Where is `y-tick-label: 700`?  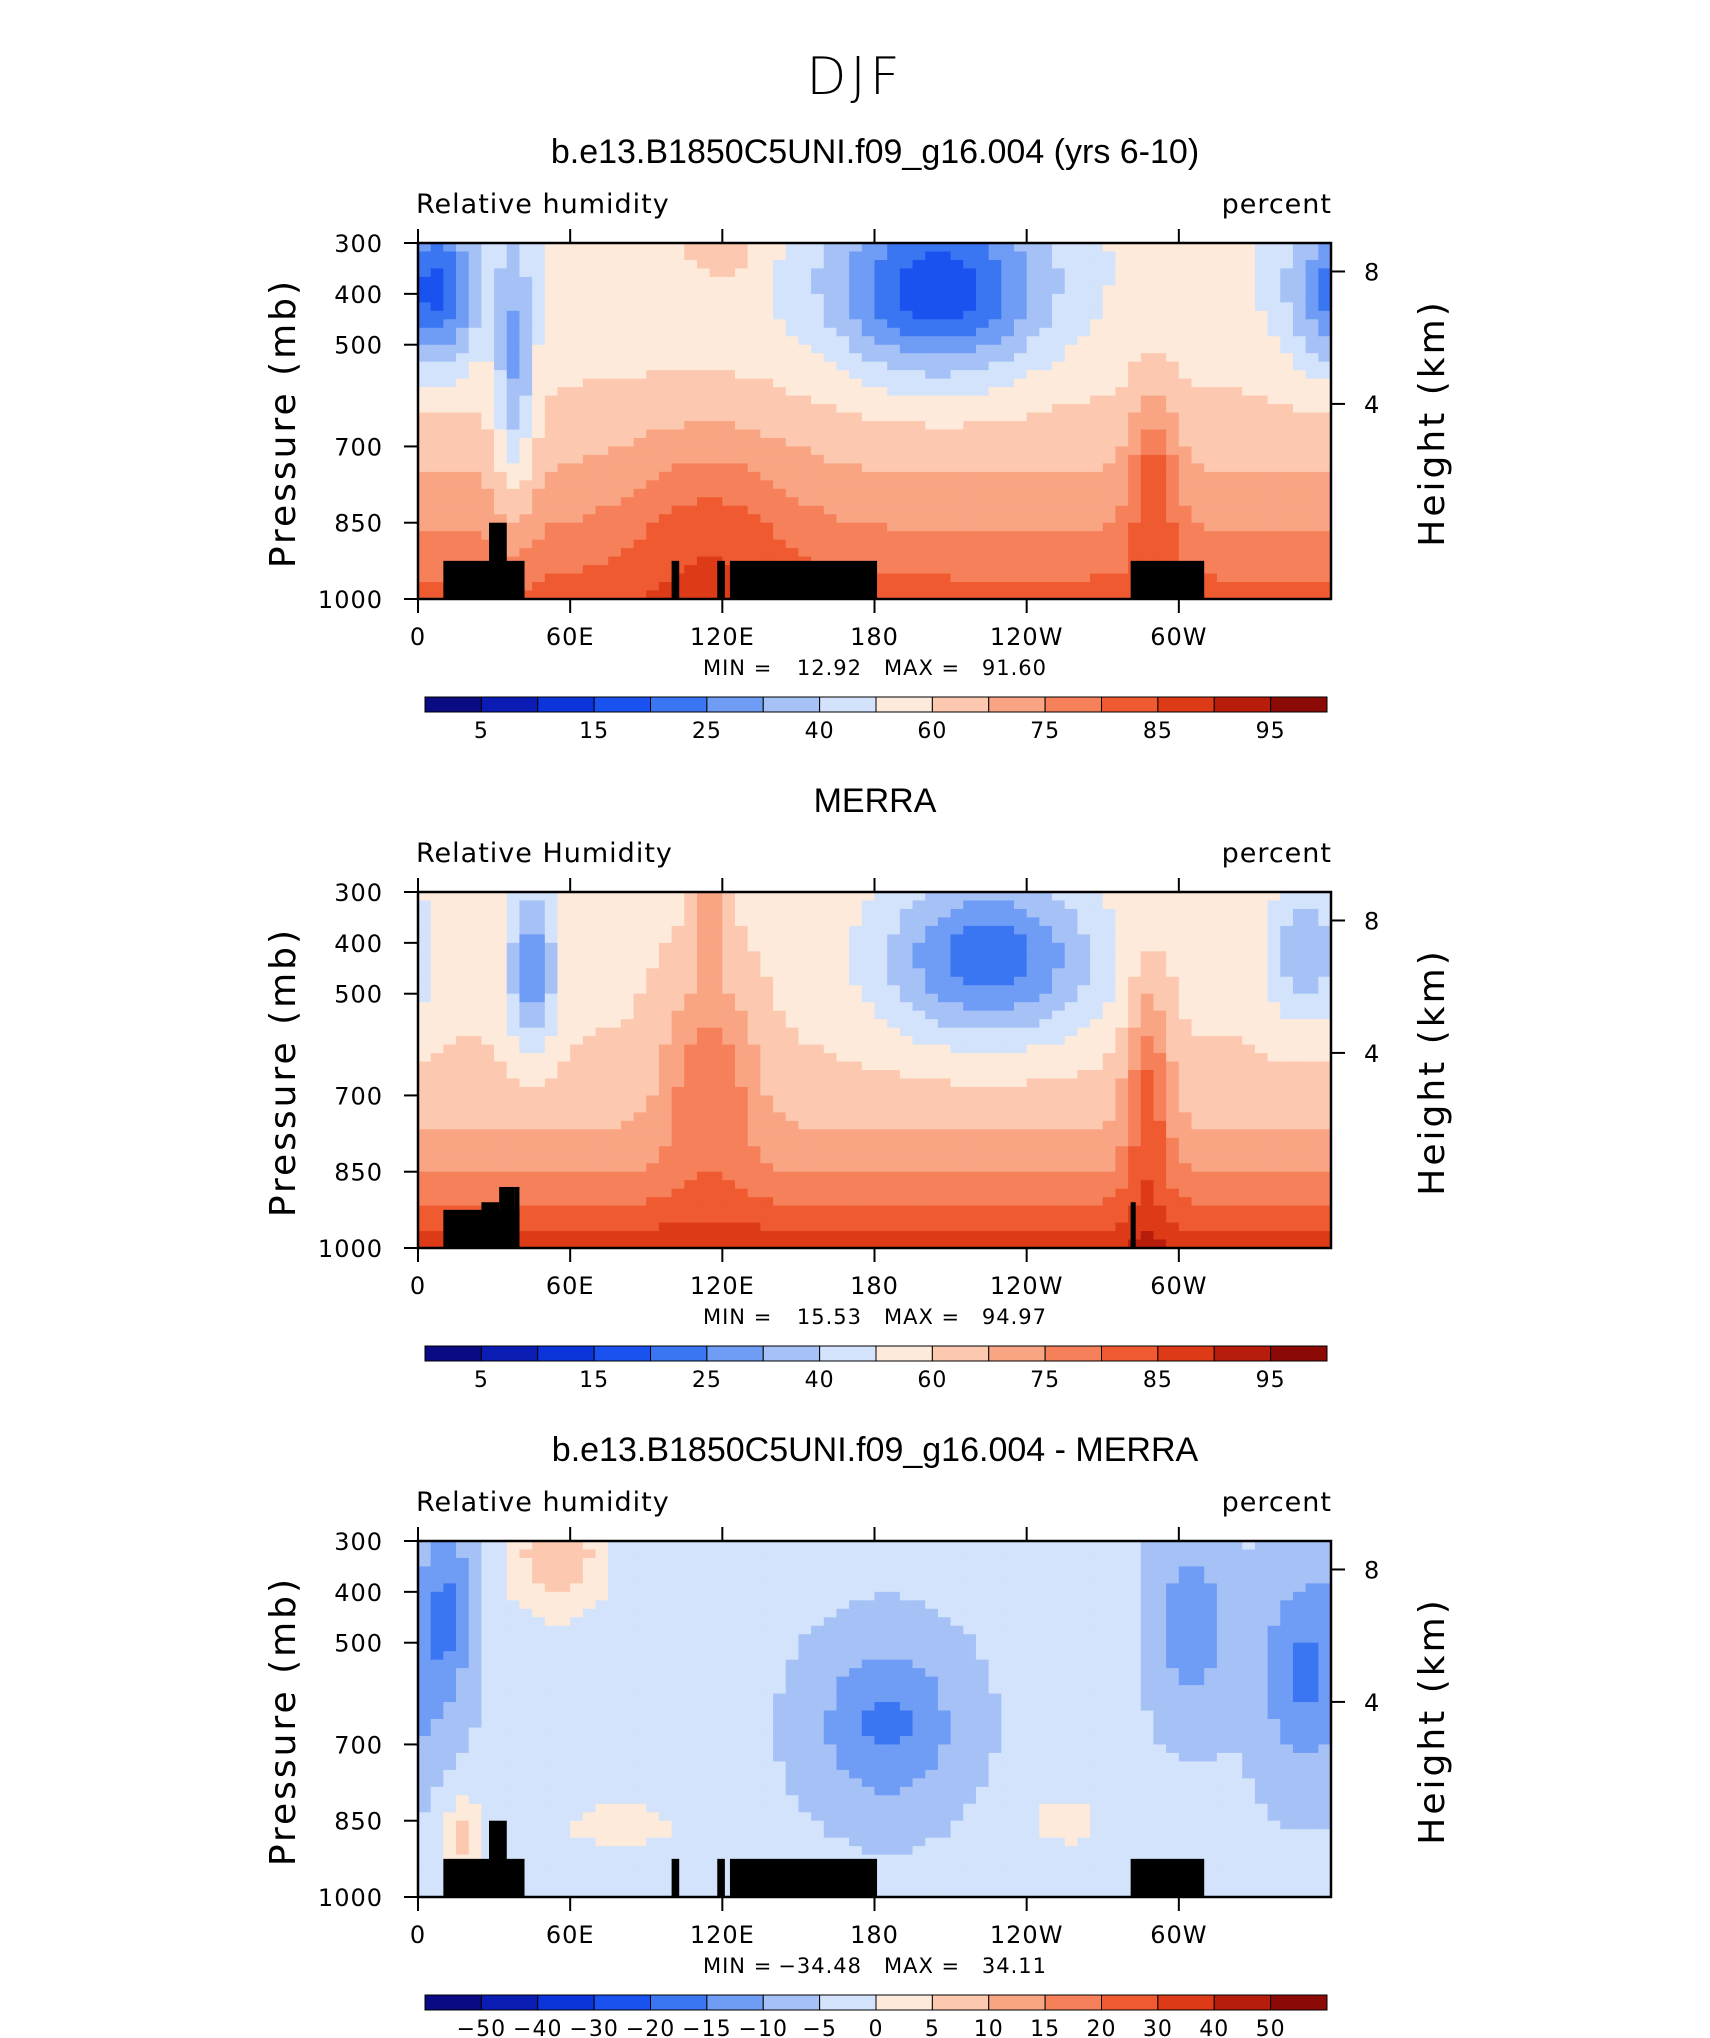 y-tick-label: 700 is located at coordinates (358, 447).